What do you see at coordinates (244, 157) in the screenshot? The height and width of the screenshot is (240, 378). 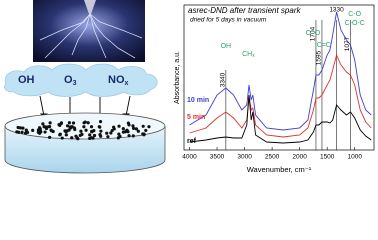 I see `x-tick-label: 3000` at bounding box center [244, 157].